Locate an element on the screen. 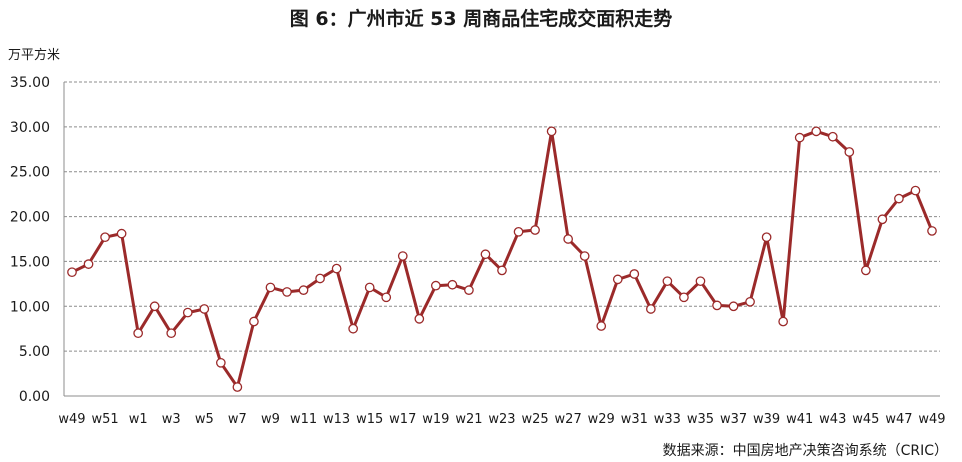  x-tick-label: w15 is located at coordinates (369, 419).